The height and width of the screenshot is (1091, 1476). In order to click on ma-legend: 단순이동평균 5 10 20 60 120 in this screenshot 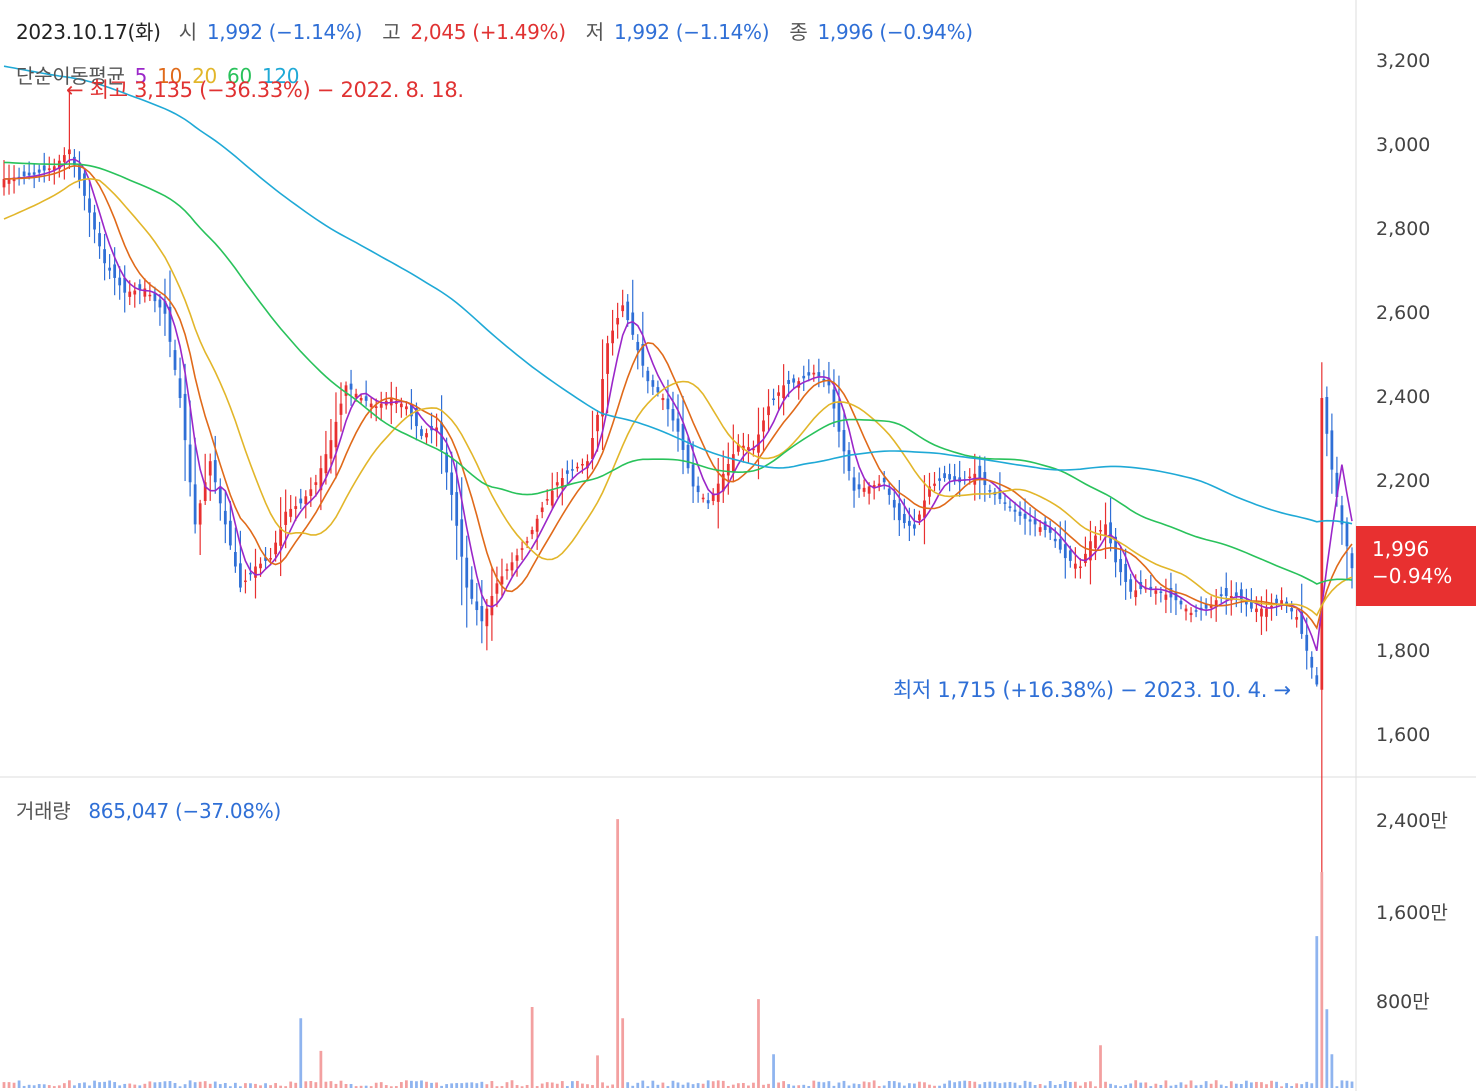, I will do `click(159, 74)`.